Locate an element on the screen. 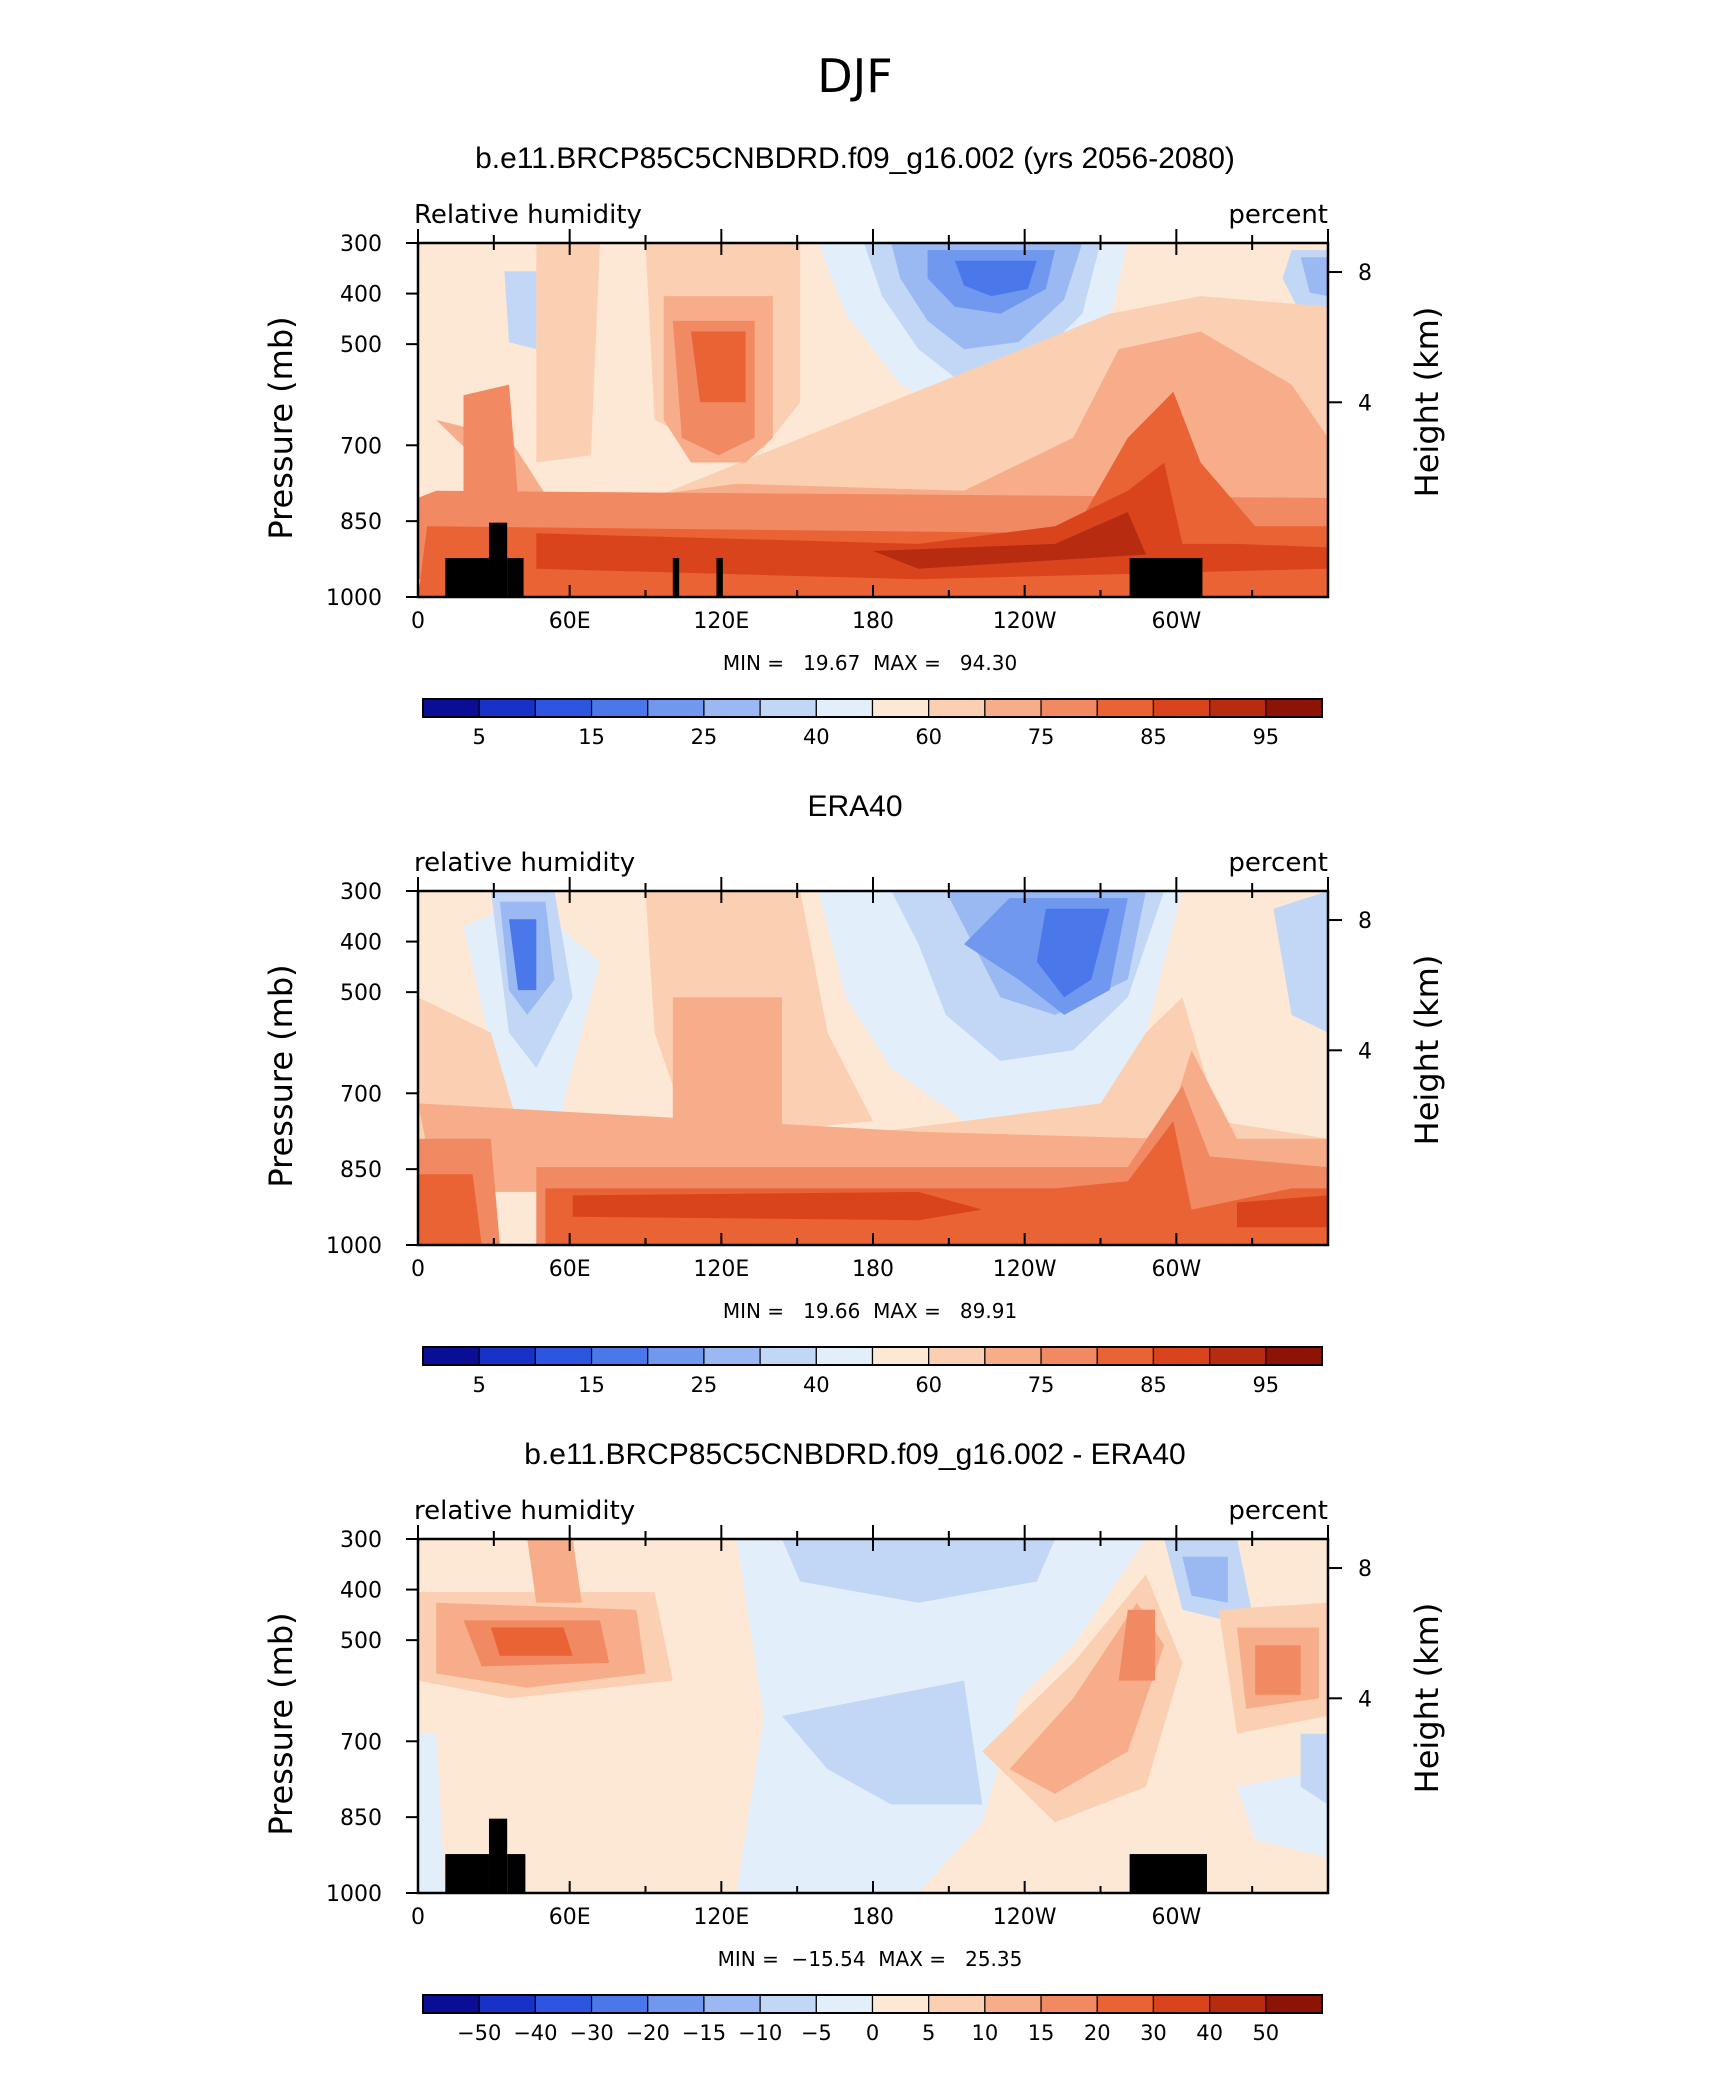 The height and width of the screenshot is (2074, 1710). colorbar-label: 95 is located at coordinates (1265, 737).